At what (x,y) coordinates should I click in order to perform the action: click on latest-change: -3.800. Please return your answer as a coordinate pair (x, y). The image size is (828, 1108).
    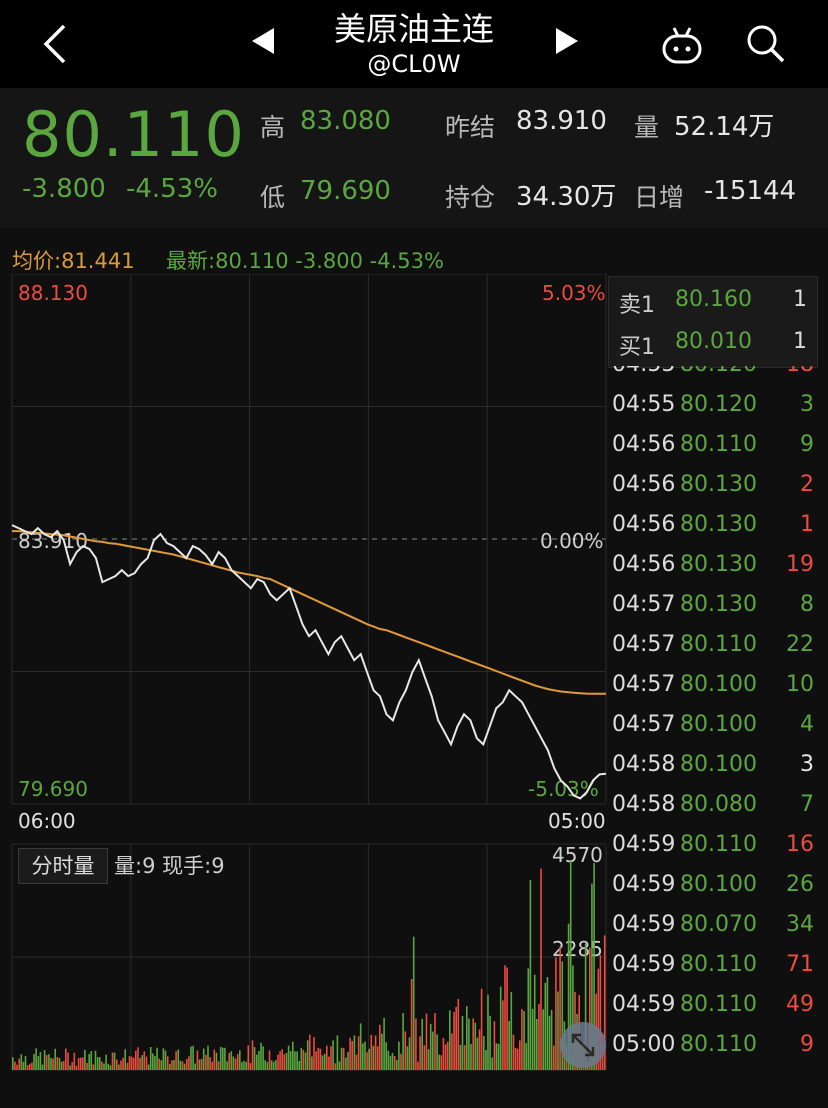
    Looking at the image, I should click on (329, 261).